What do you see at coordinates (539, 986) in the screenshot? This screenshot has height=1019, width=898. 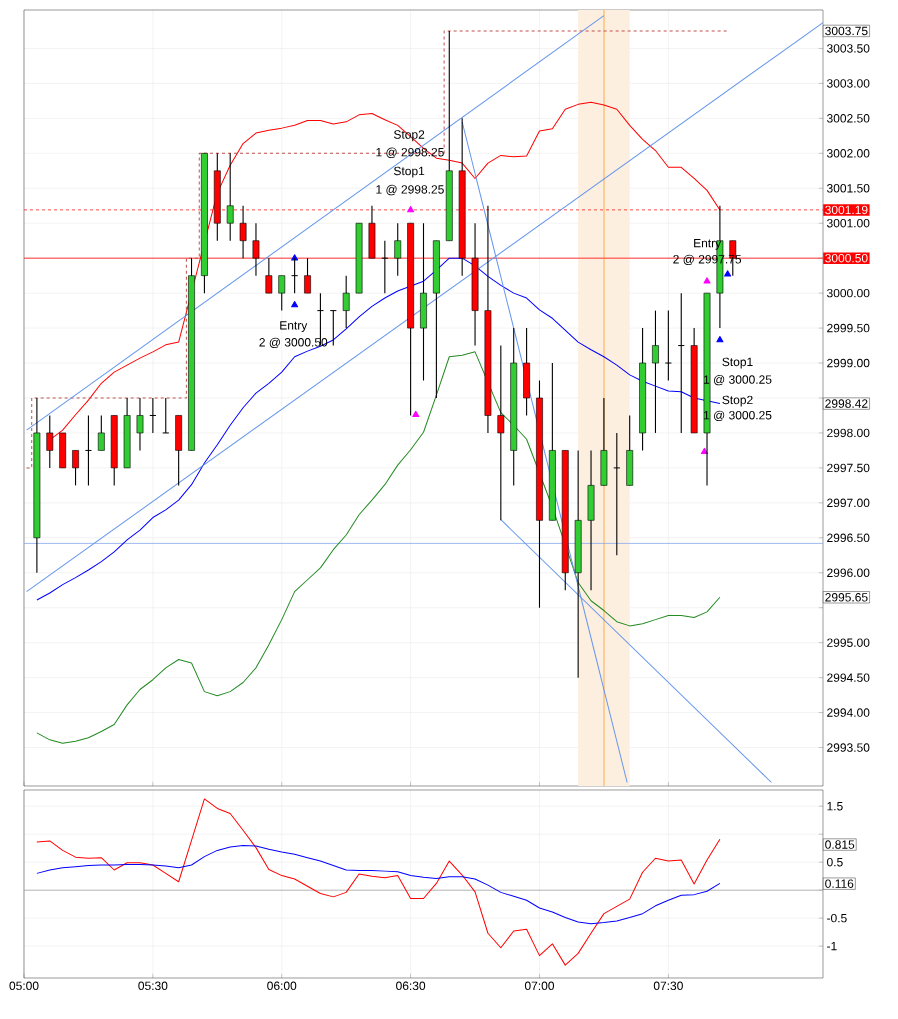 I see `x-tick-label: 07:00` at bounding box center [539, 986].